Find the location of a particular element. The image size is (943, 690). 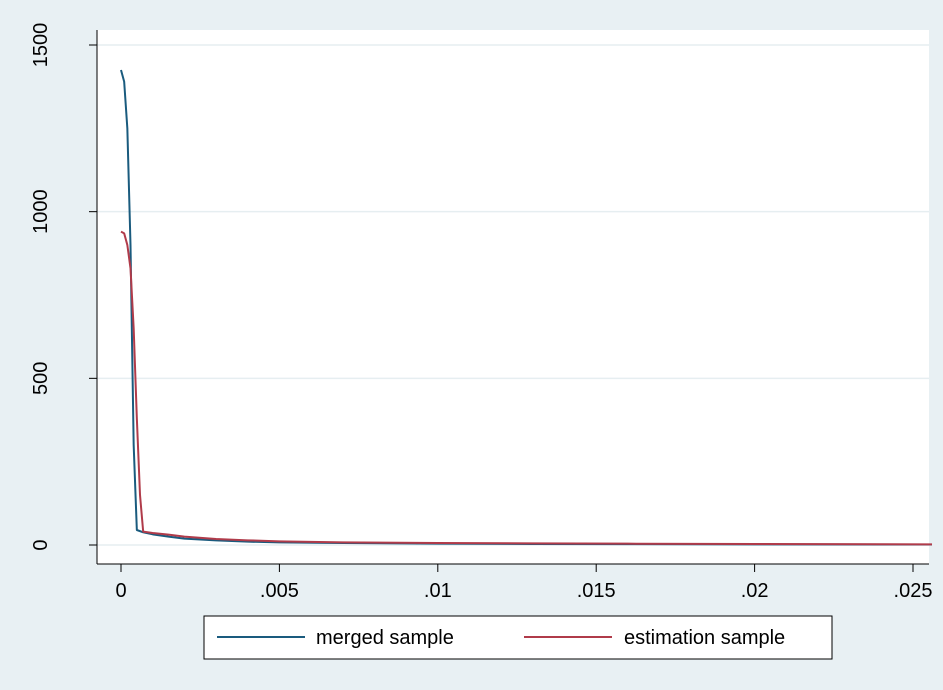

legend: merged sample estimation sample is located at coordinates (518, 637).